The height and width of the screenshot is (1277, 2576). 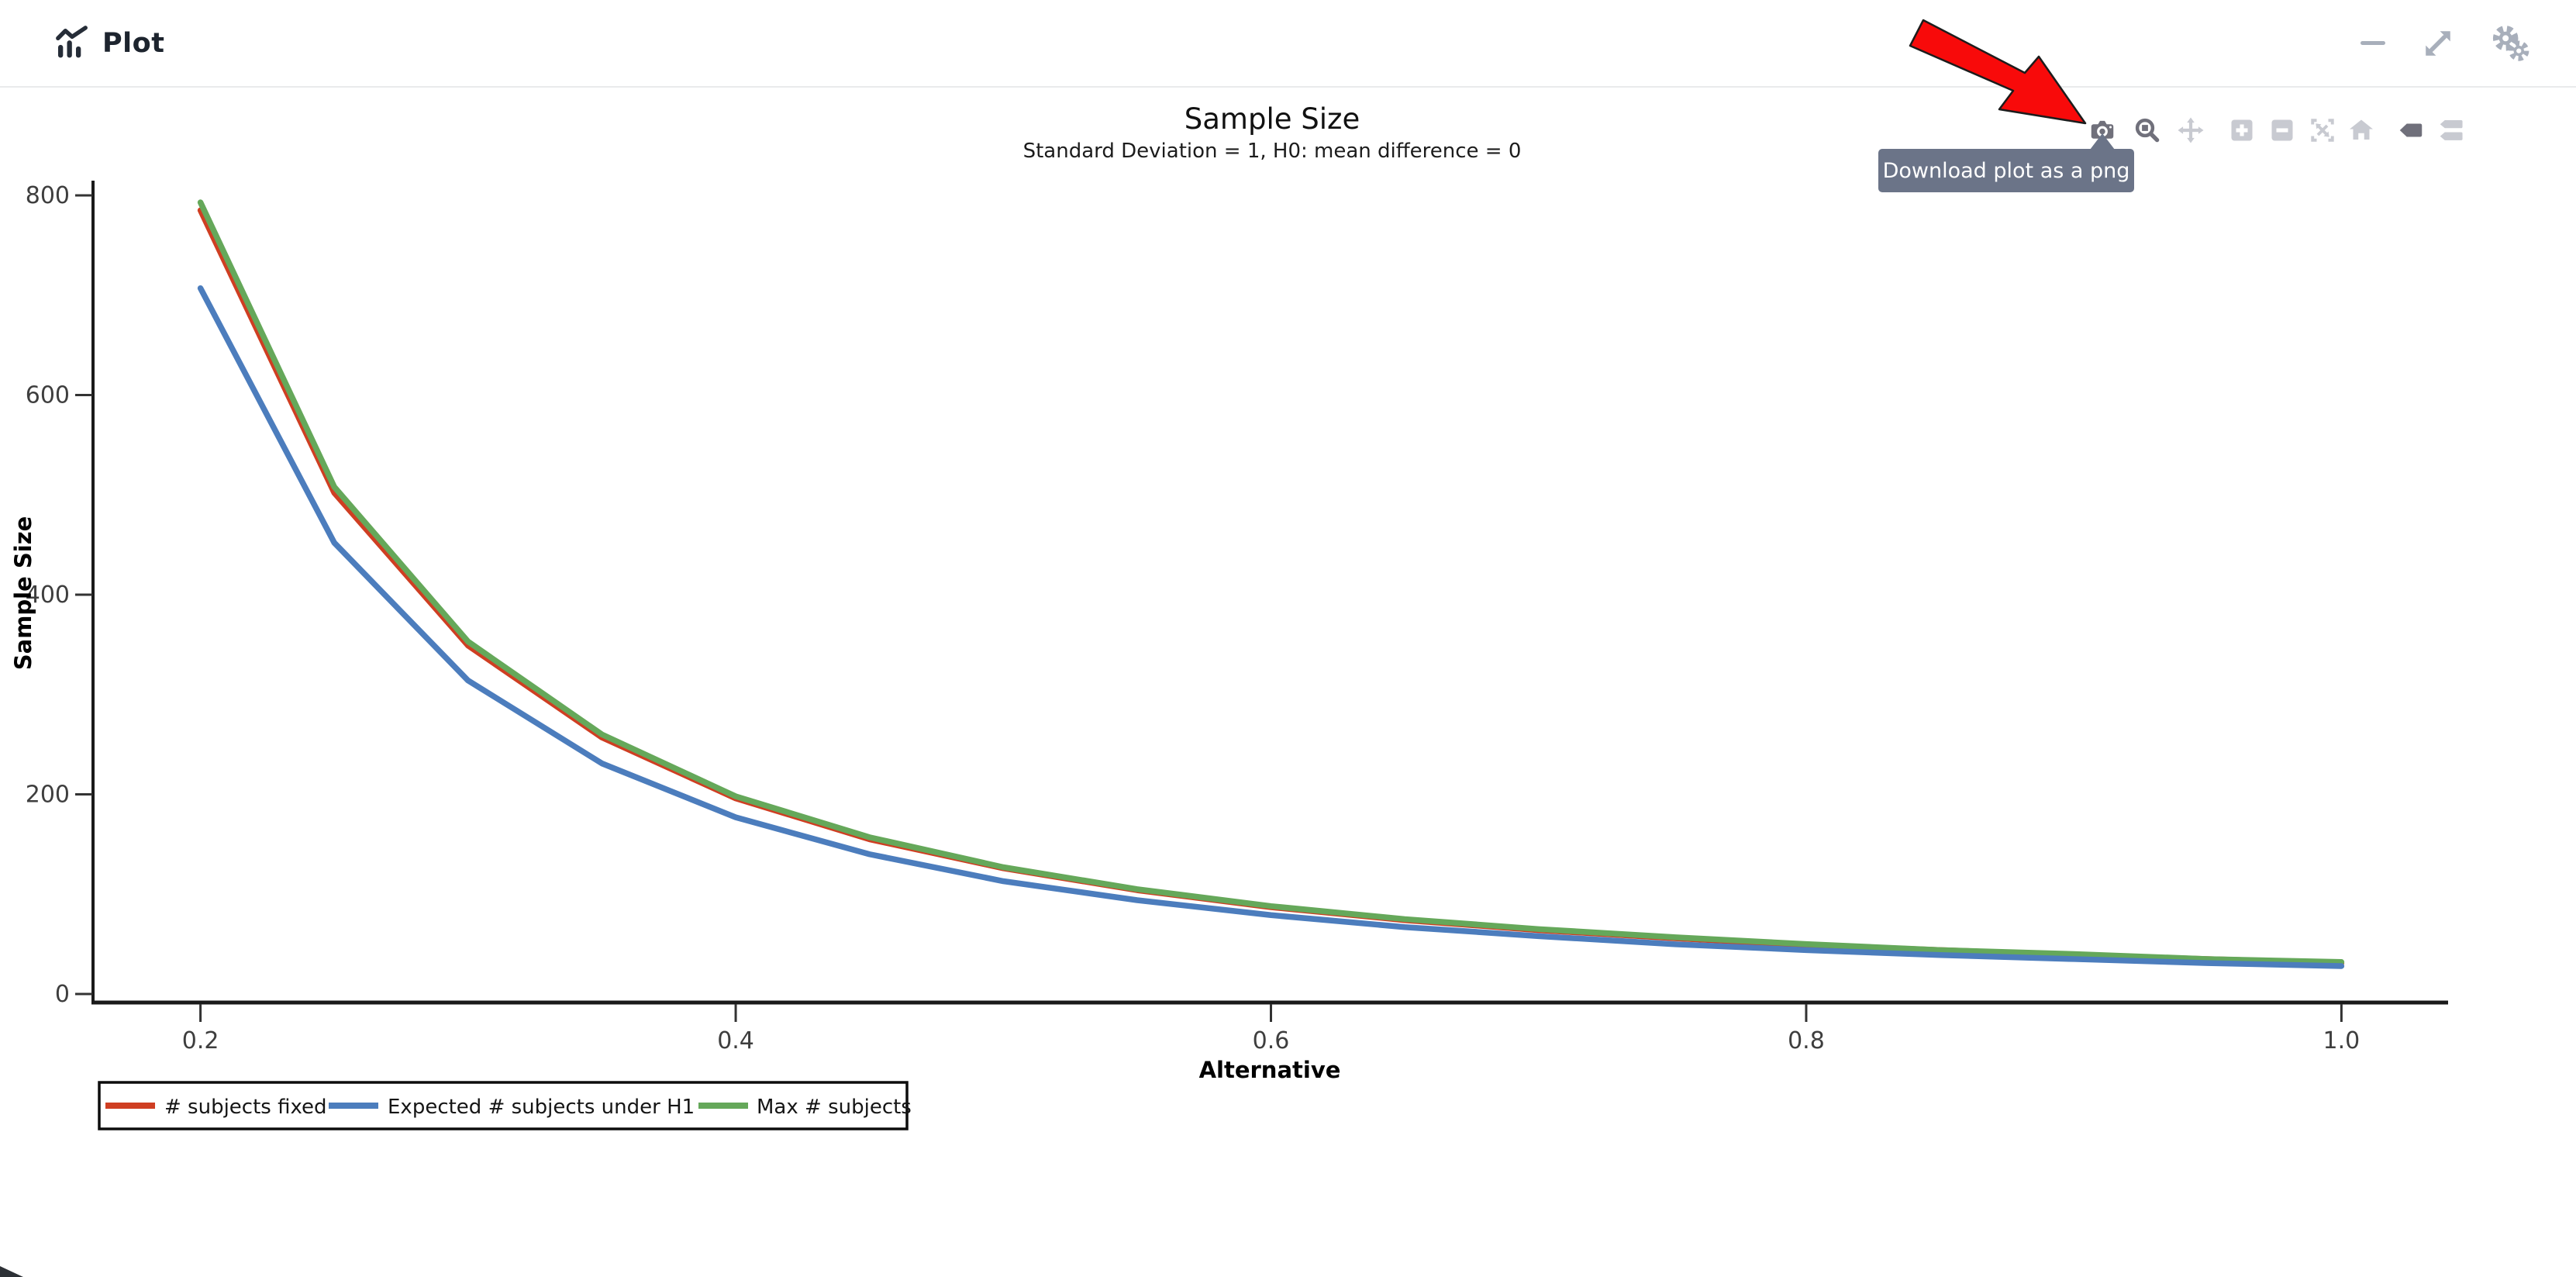 I want to click on y-tick-label: 200, so click(x=48, y=795).